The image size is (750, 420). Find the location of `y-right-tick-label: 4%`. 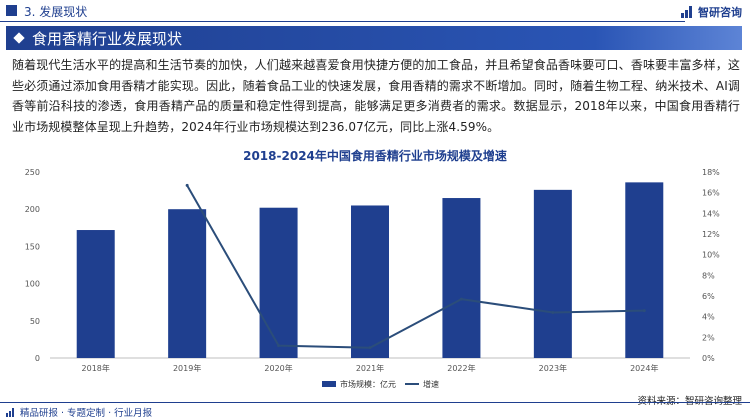

y-right-tick-label: 4% is located at coordinates (708, 317).